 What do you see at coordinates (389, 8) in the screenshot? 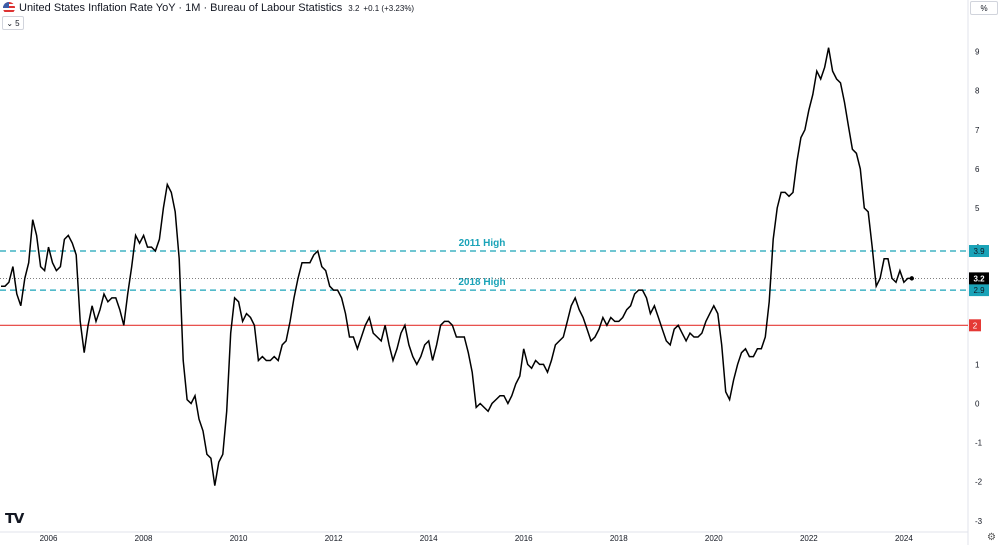
I see `price-change: +0.1 (+3.23%)` at bounding box center [389, 8].